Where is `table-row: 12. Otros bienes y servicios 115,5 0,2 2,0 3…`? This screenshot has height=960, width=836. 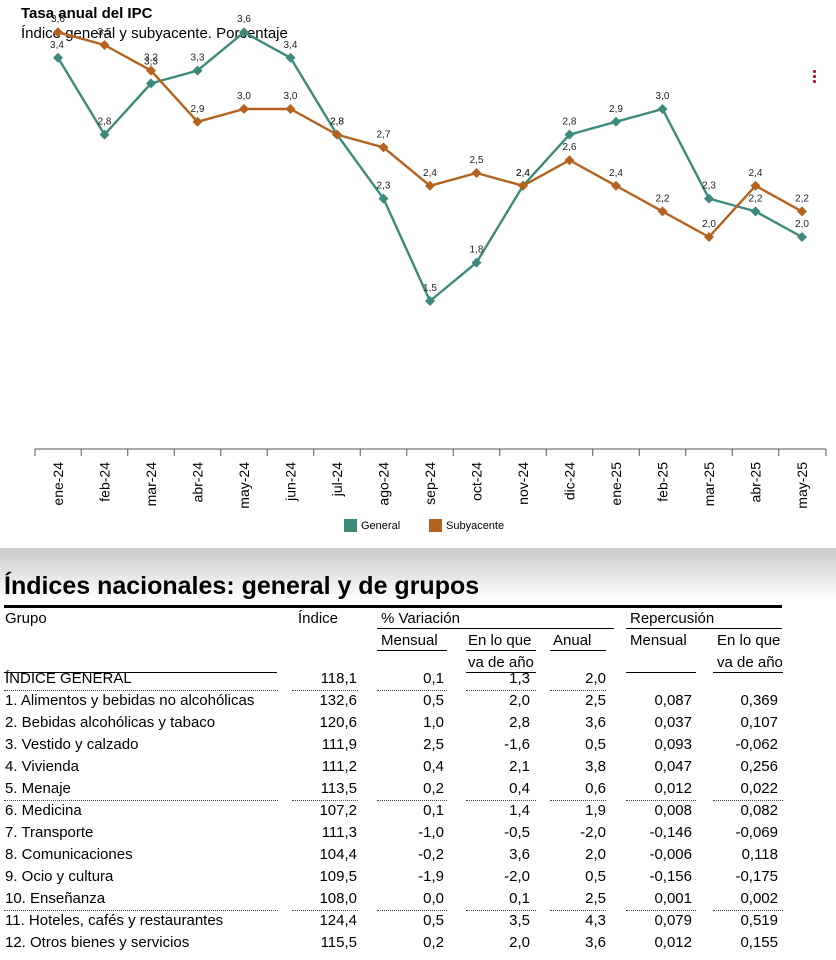
table-row: 12. Otros bienes y servicios 115,5 0,2 2,0 3… is located at coordinates (418, 945).